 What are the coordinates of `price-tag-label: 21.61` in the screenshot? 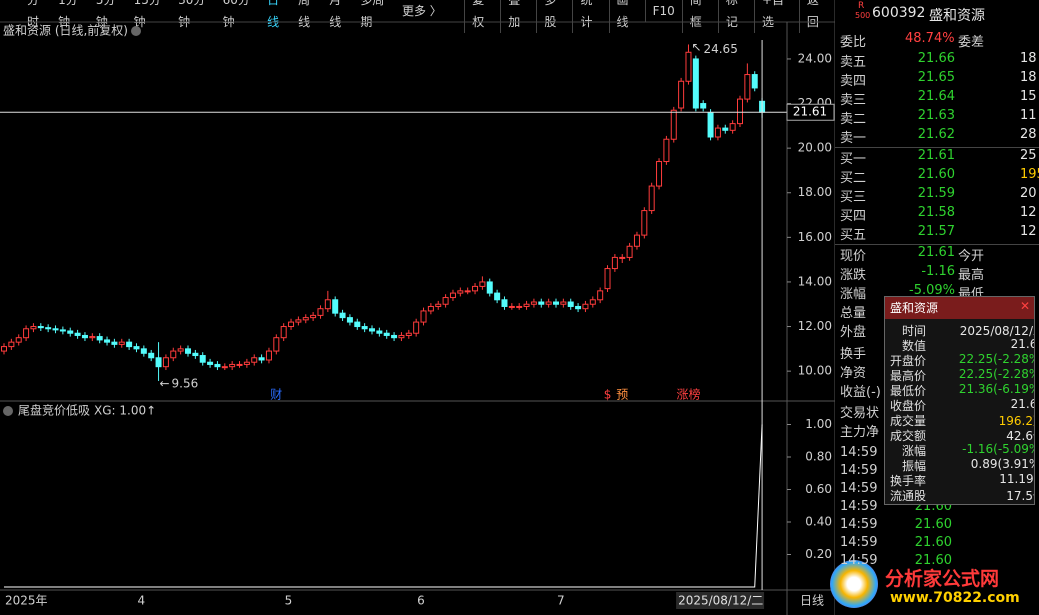 It's located at (810, 112).